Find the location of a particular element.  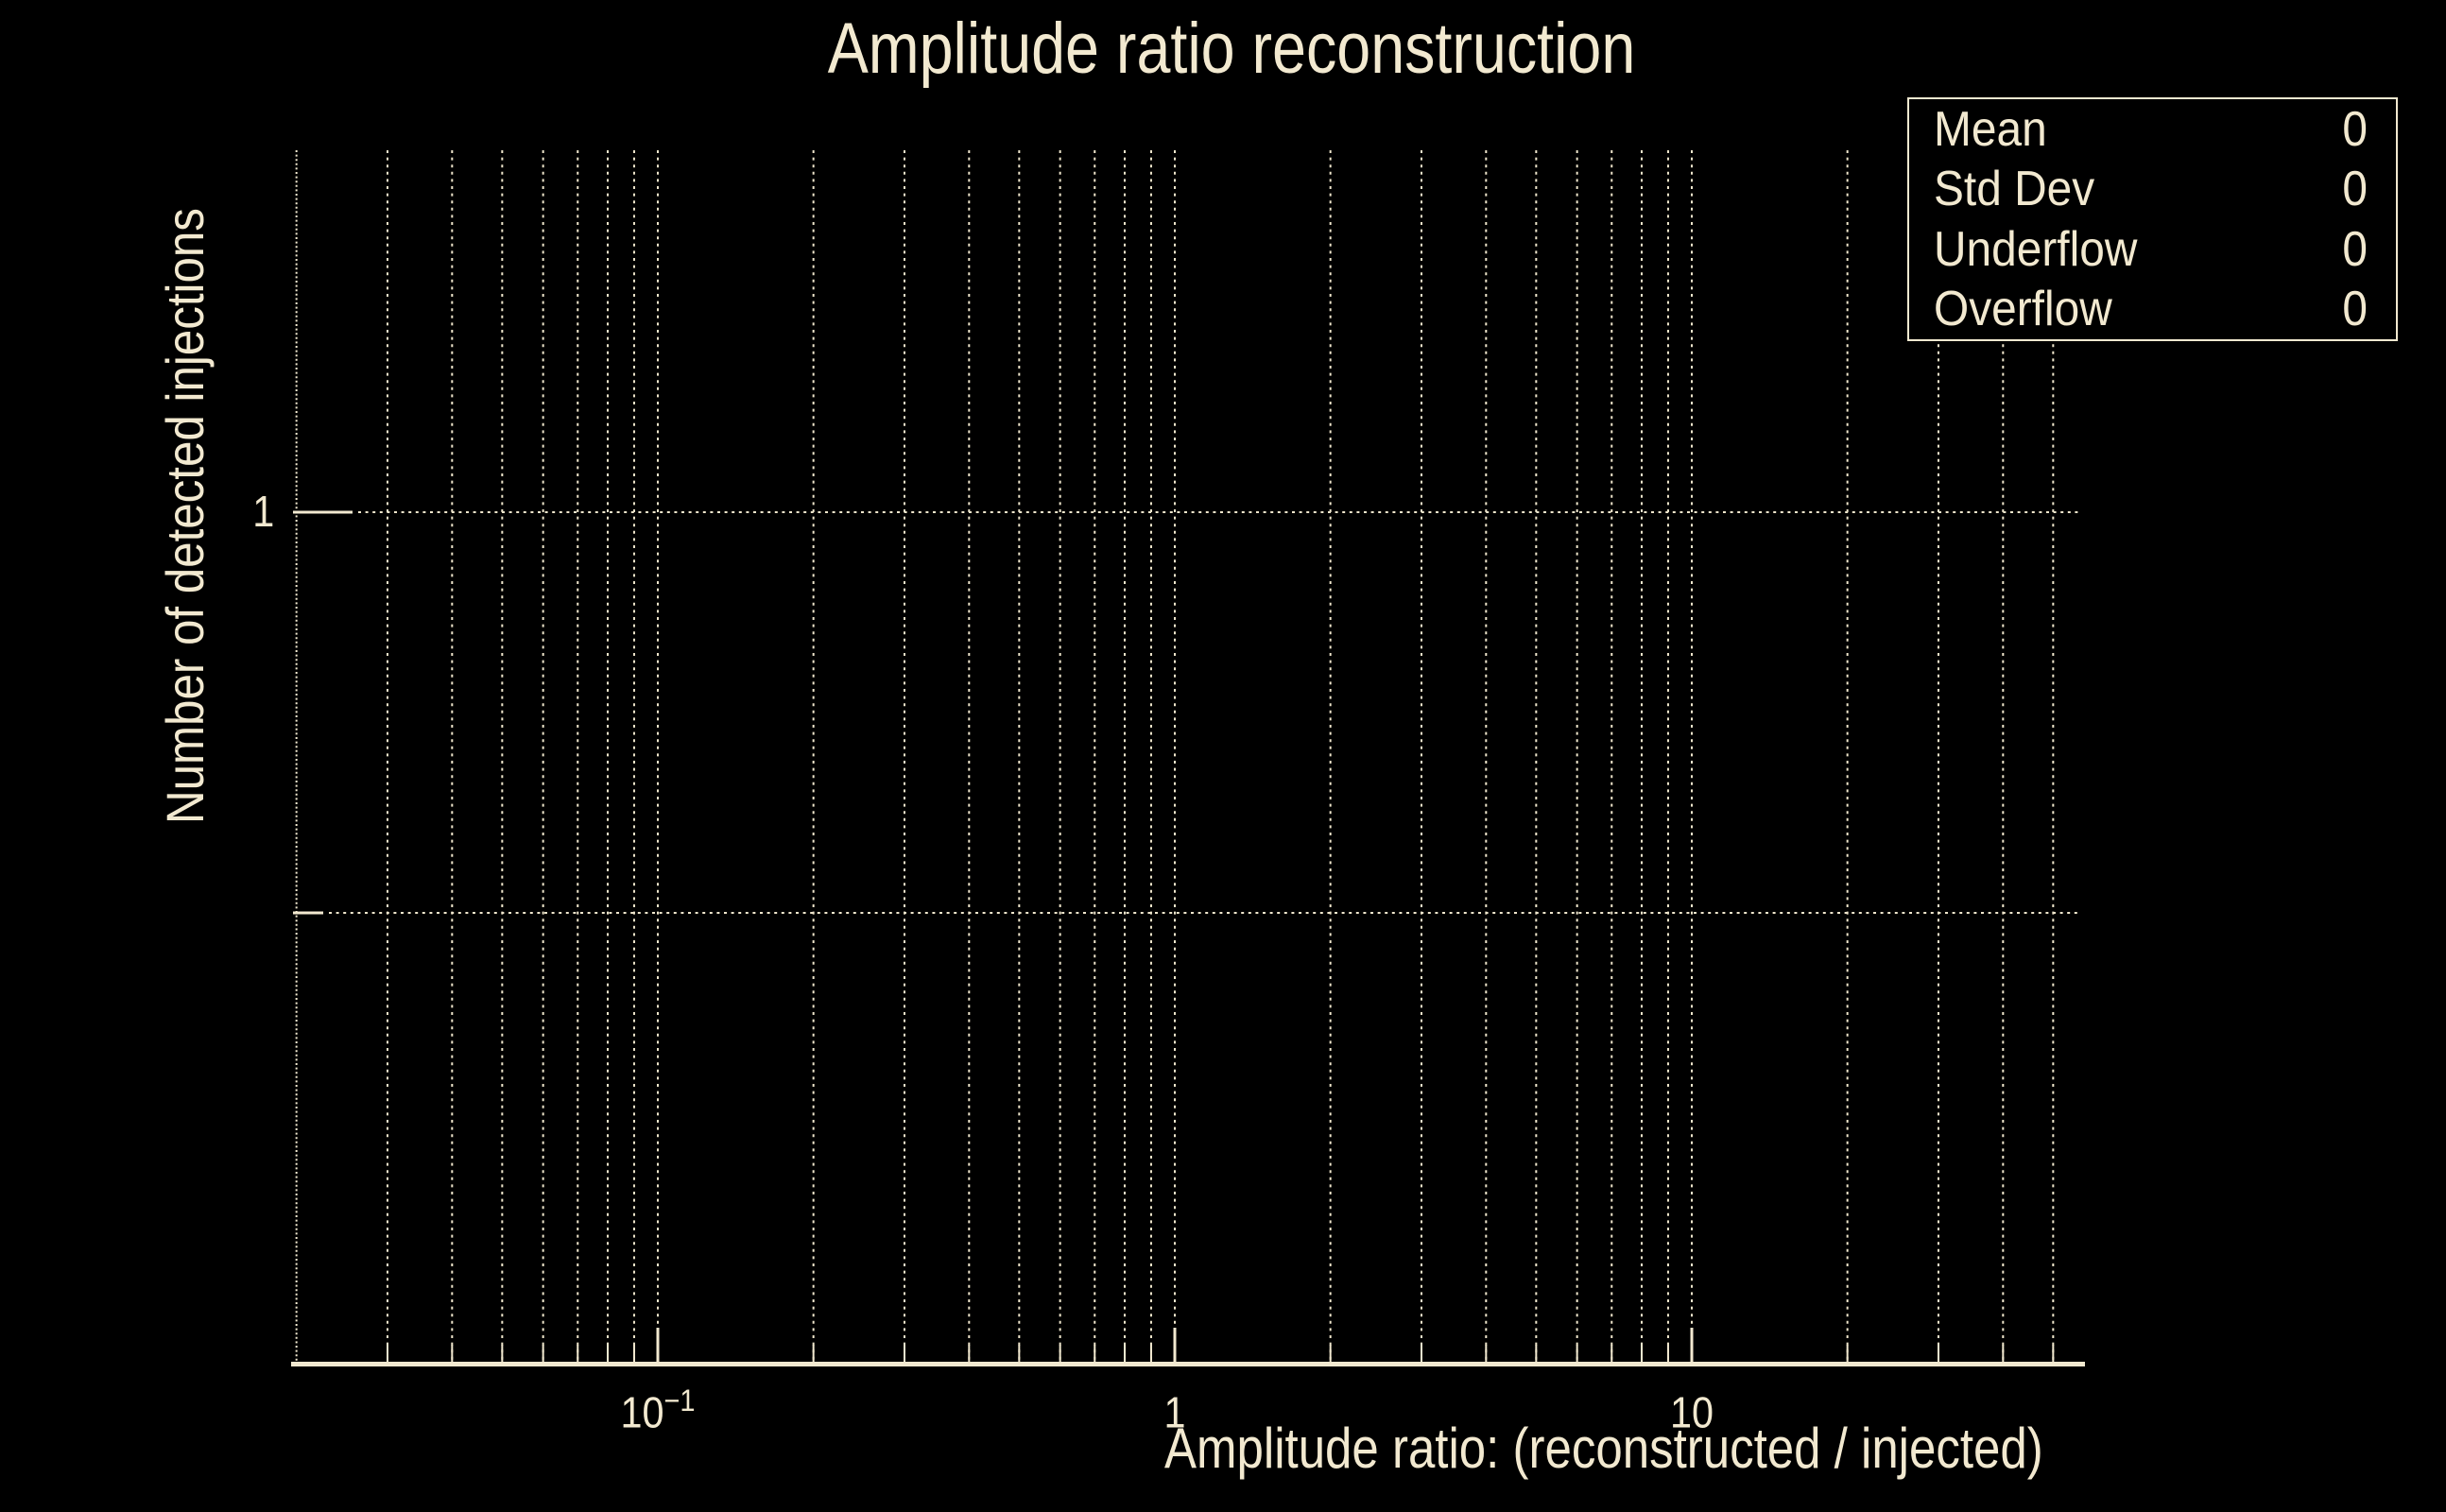

x-tick-label-0p1-base: 10 is located at coordinates (642, 1412).